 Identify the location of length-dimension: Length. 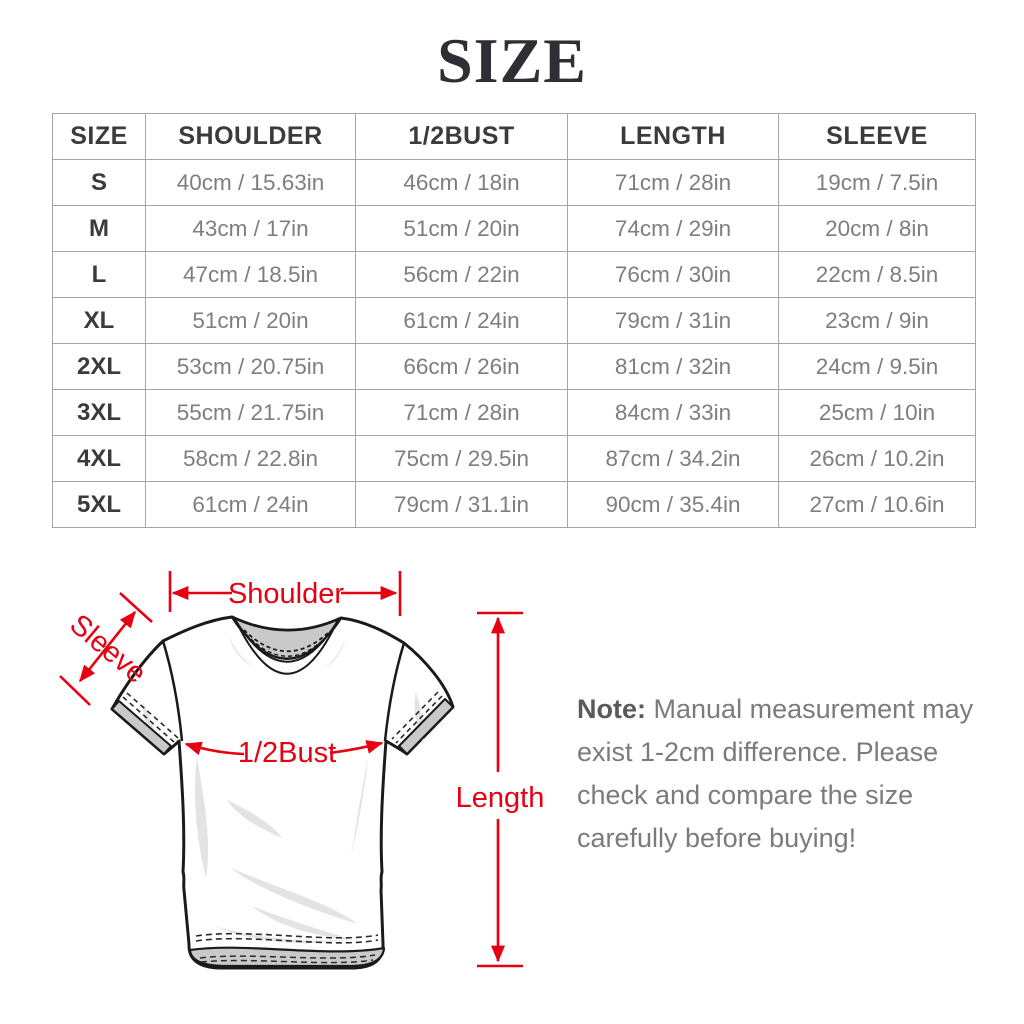
(500, 789).